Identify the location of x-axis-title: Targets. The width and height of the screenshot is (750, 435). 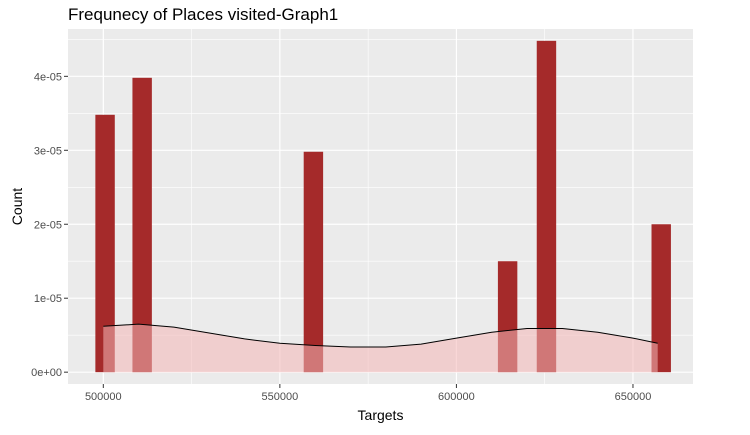
(381, 415).